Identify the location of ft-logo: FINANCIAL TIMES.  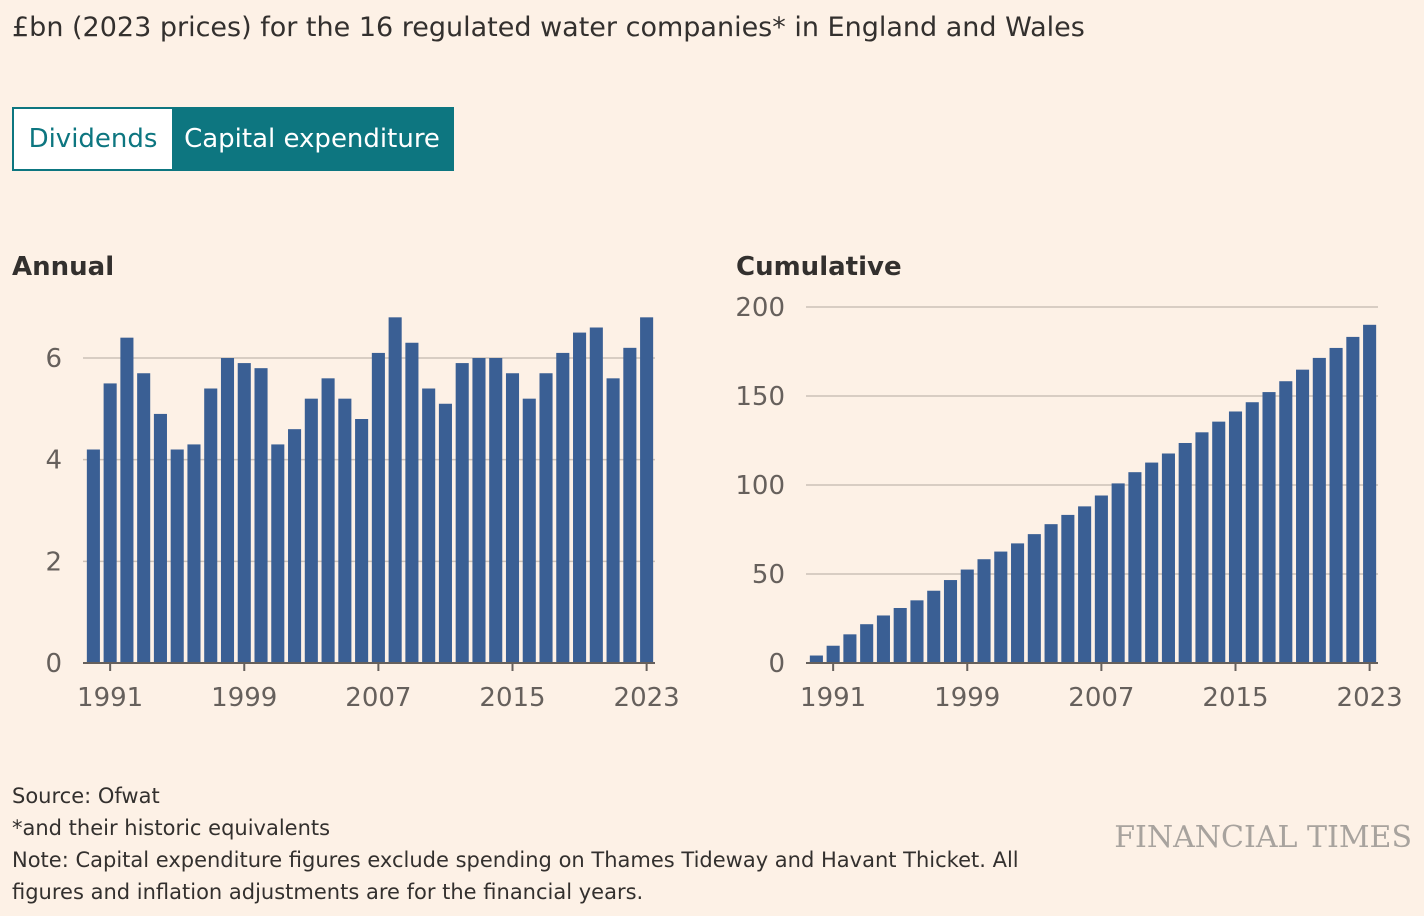
(1263, 837).